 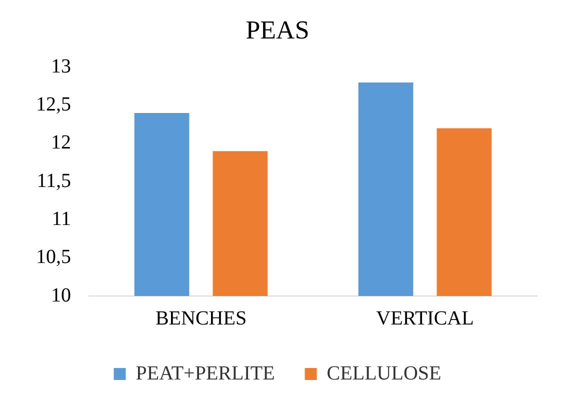 What do you see at coordinates (53, 181) in the screenshot?
I see `y-tick-label: 11,5` at bounding box center [53, 181].